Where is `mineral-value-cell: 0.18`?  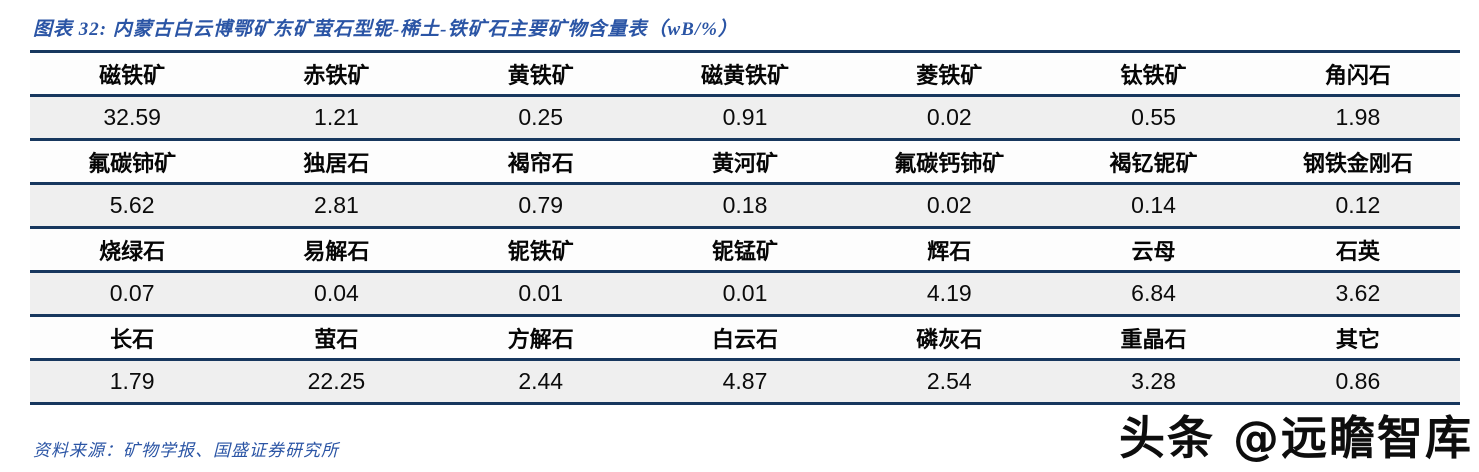
mineral-value-cell: 0.18 is located at coordinates (745, 205).